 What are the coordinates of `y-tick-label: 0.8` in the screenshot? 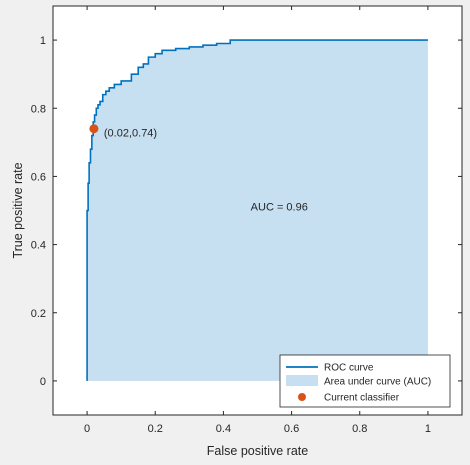 It's located at (38, 109).